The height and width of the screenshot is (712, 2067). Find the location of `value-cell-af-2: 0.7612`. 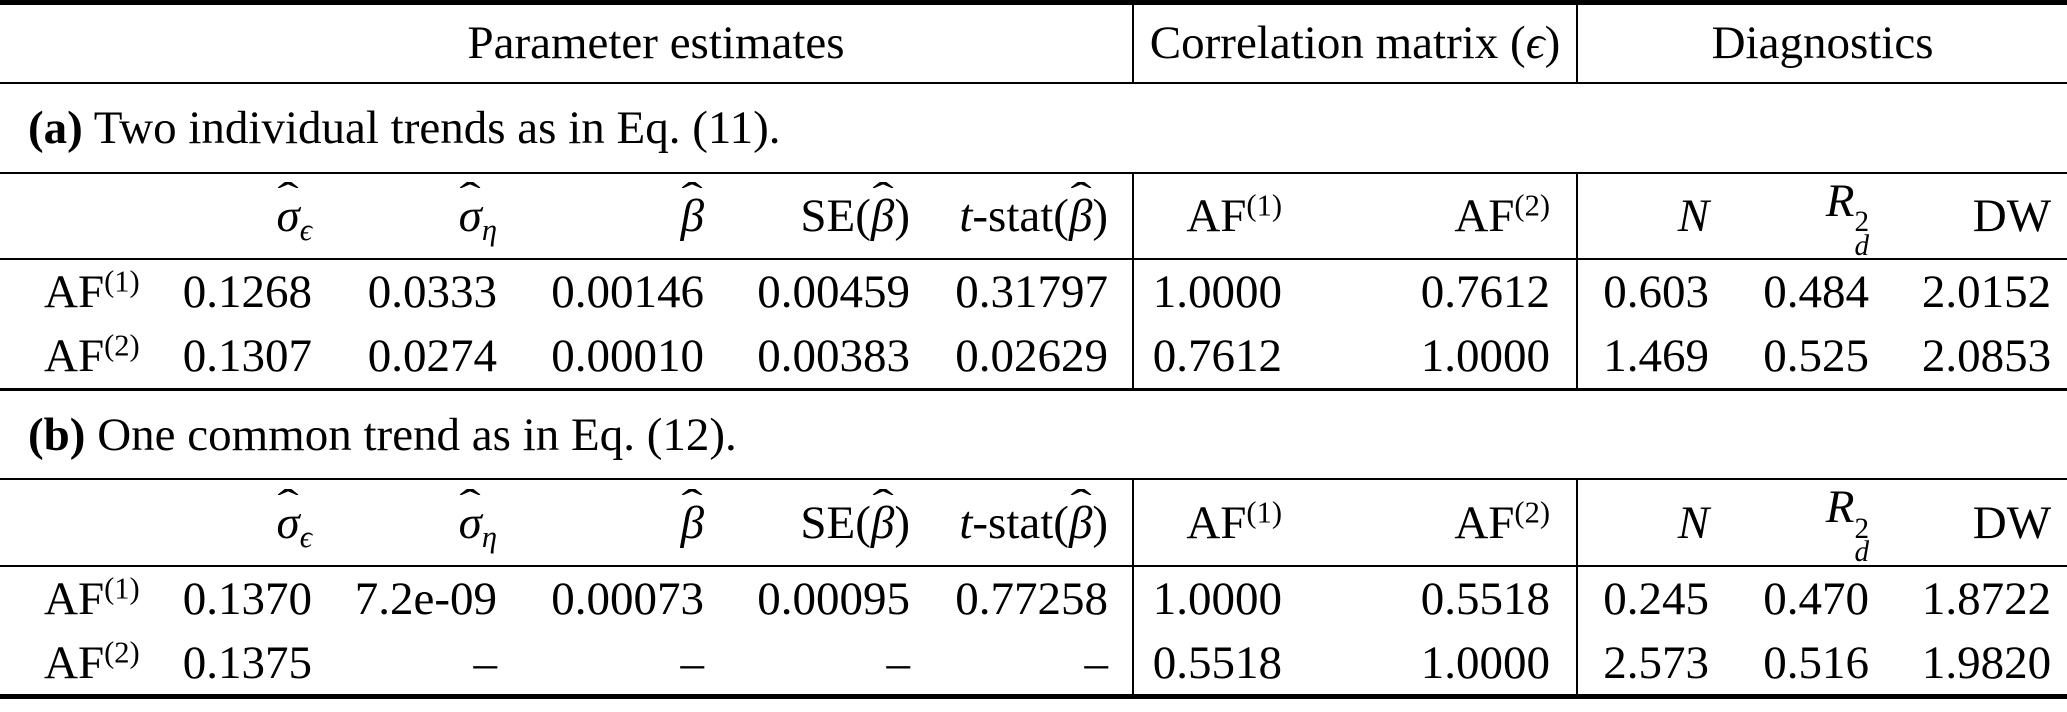

value-cell-af-2: 0.7612 is located at coordinates (1434, 292).